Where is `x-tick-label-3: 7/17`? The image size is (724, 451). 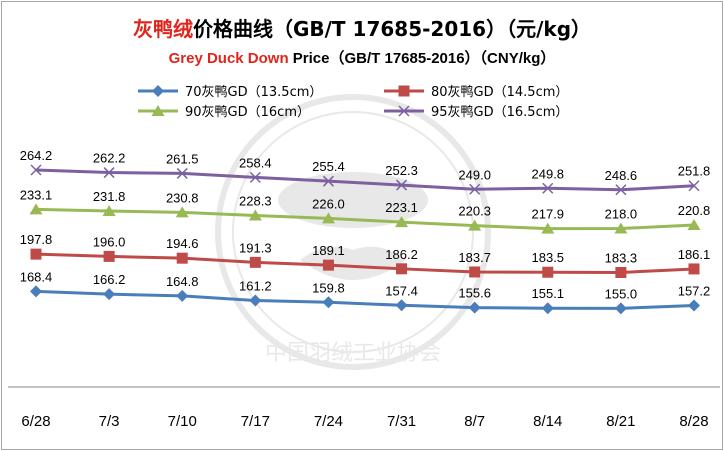
x-tick-label-3: 7/17 is located at coordinates (255, 421).